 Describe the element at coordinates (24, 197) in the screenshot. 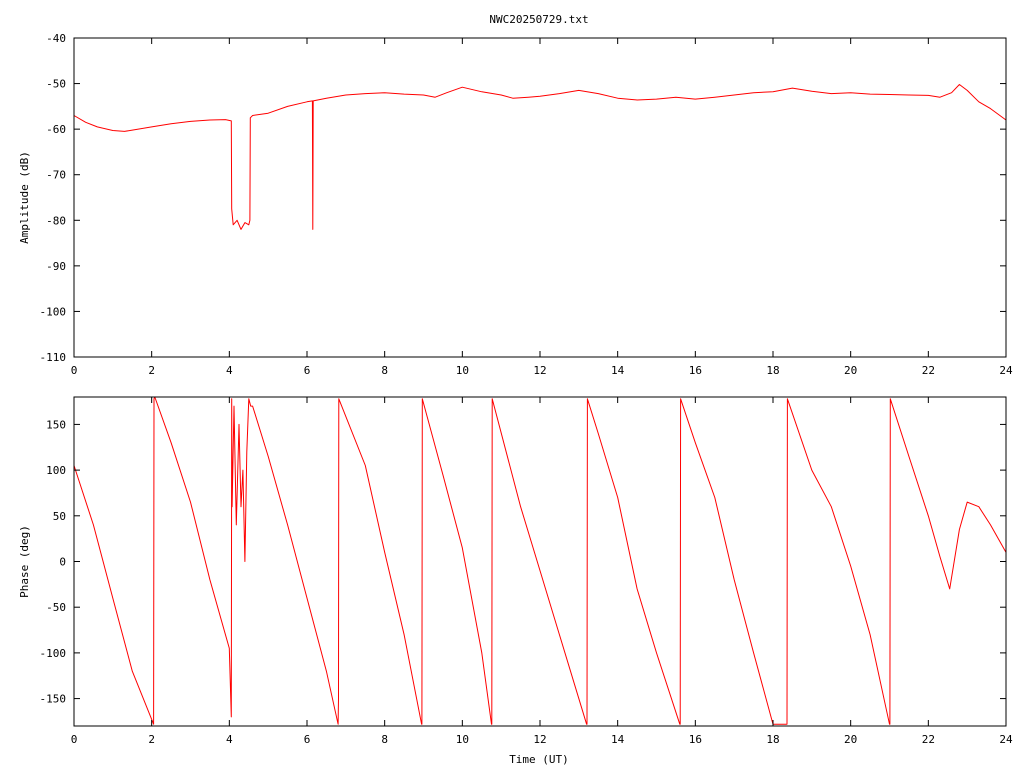

I see `amplitude-axis-label: Amplitude (dB)` at that location.